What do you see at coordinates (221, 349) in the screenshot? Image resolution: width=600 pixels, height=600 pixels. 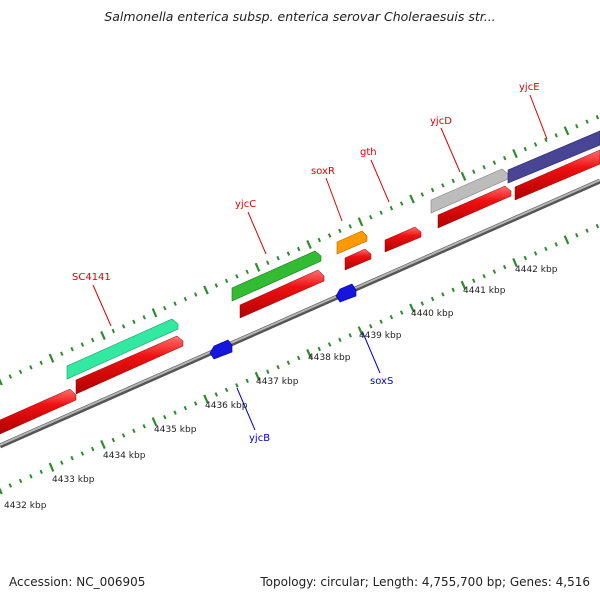 I see `gene-yjcb` at bounding box center [221, 349].